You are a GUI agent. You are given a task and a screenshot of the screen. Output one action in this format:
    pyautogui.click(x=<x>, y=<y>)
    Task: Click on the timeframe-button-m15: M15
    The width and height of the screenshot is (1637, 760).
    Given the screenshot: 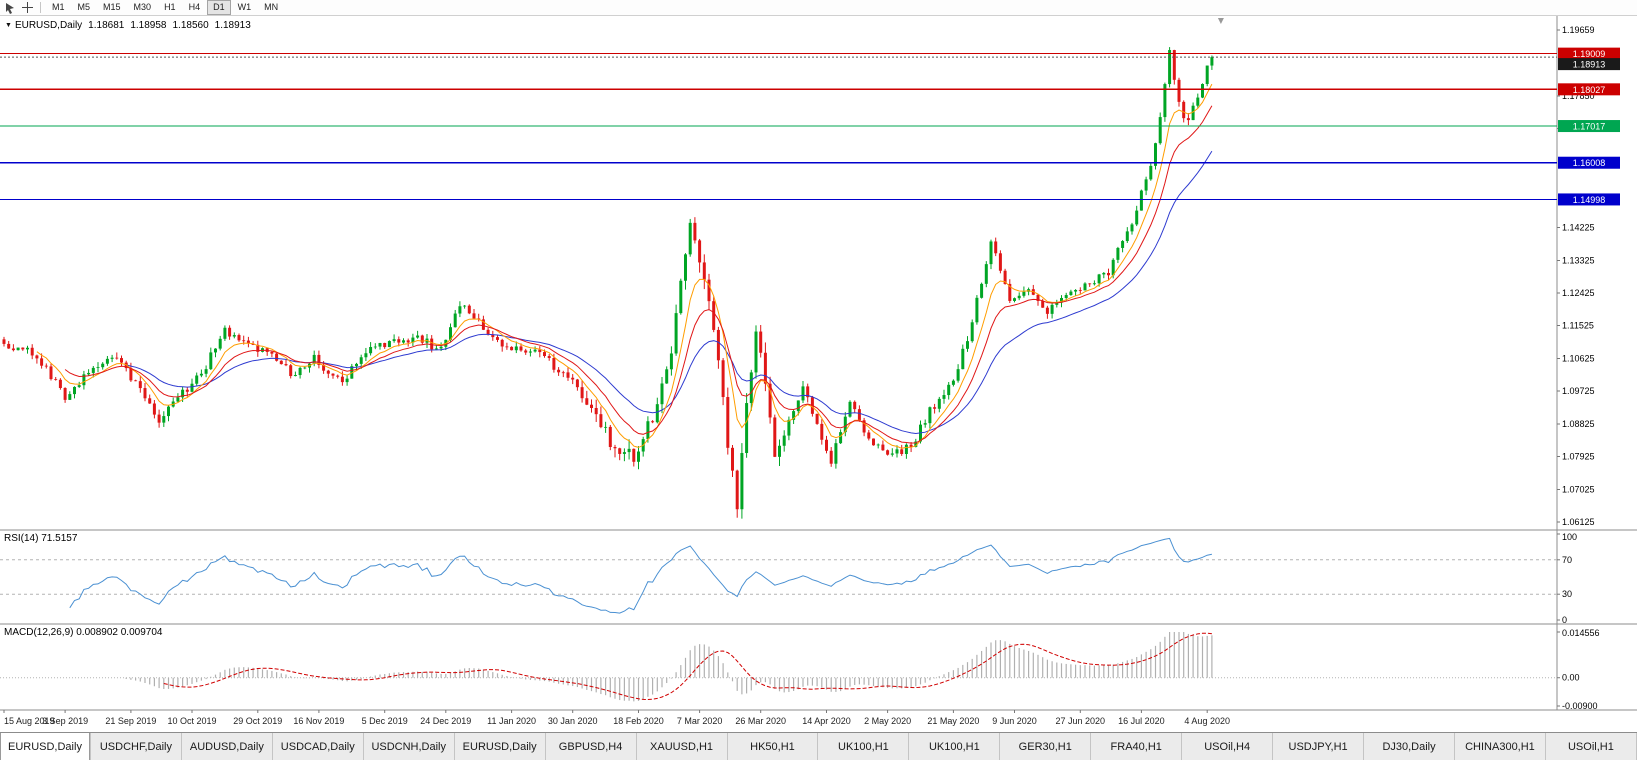 What is the action you would take?
    pyautogui.click(x=112, y=7)
    